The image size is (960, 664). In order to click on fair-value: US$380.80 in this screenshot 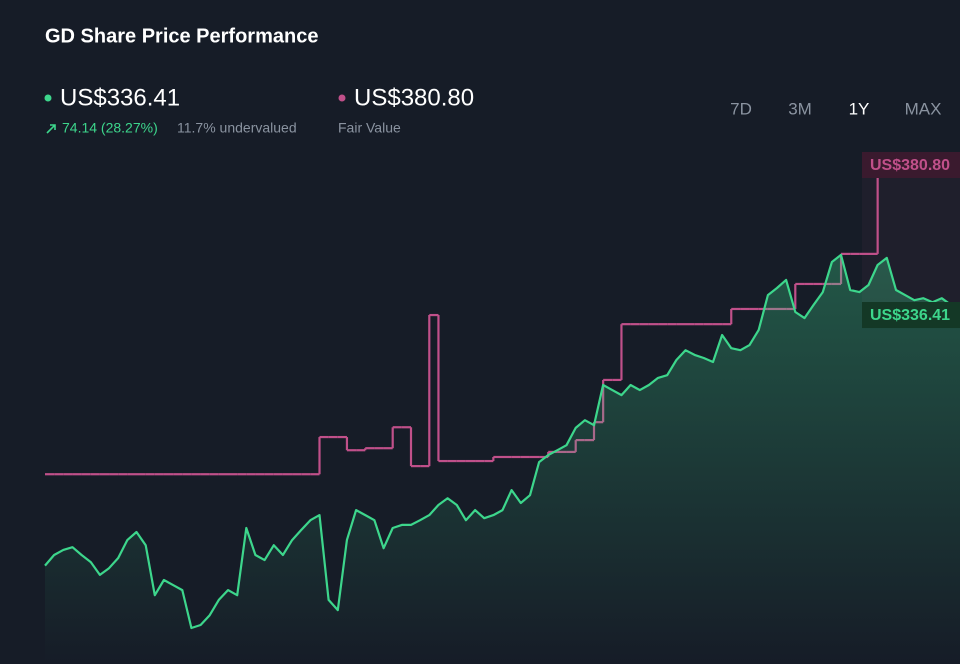, I will do `click(414, 97)`.